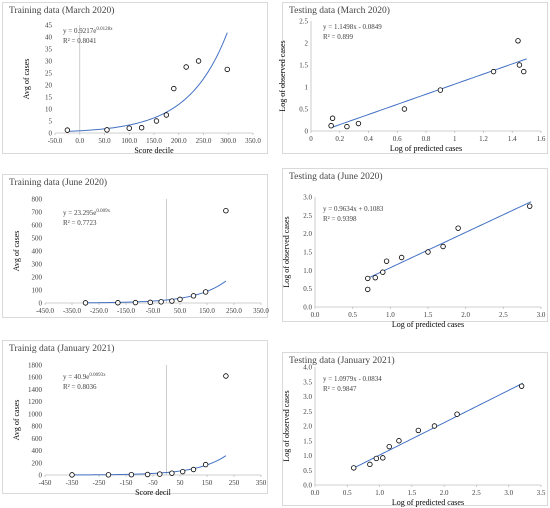  Describe the element at coordinates (76, 377) in the screenshot. I see `equation-main: y = 40.9e` at that location.